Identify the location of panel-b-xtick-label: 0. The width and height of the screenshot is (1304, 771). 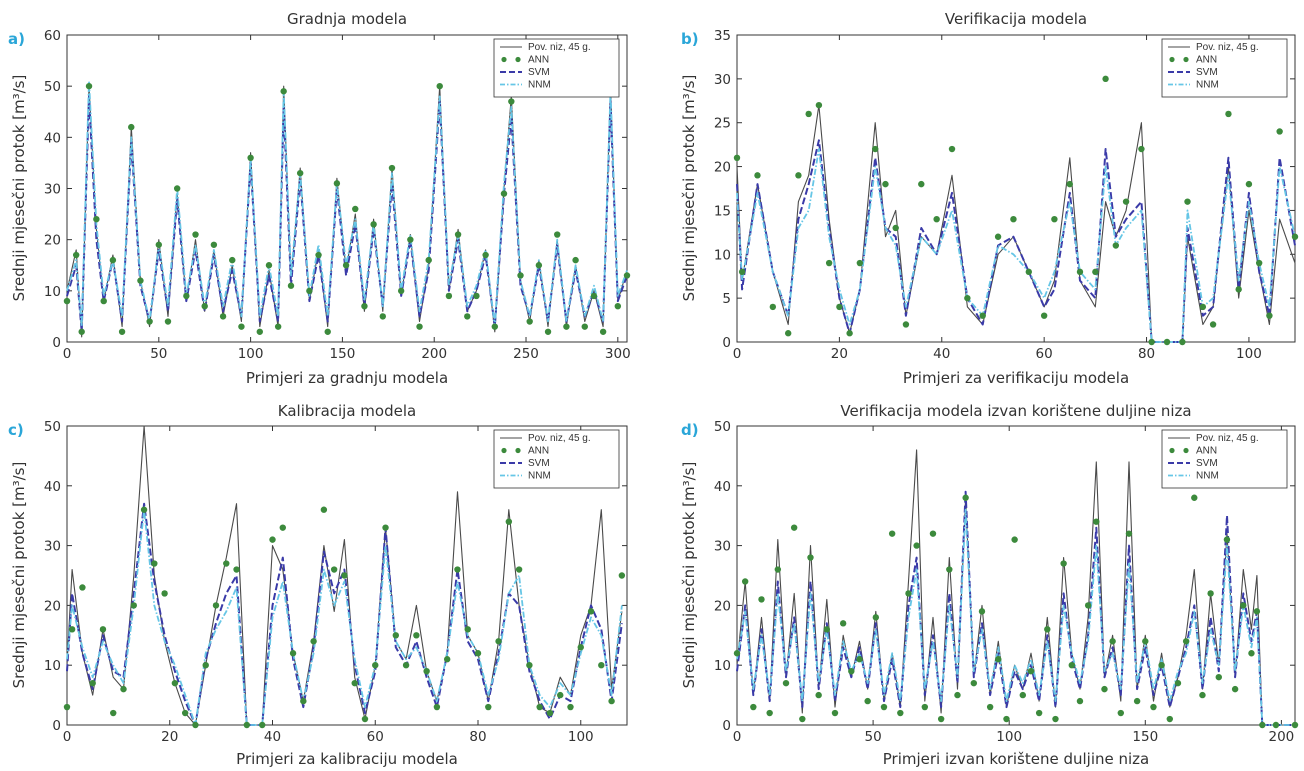
(737, 354).